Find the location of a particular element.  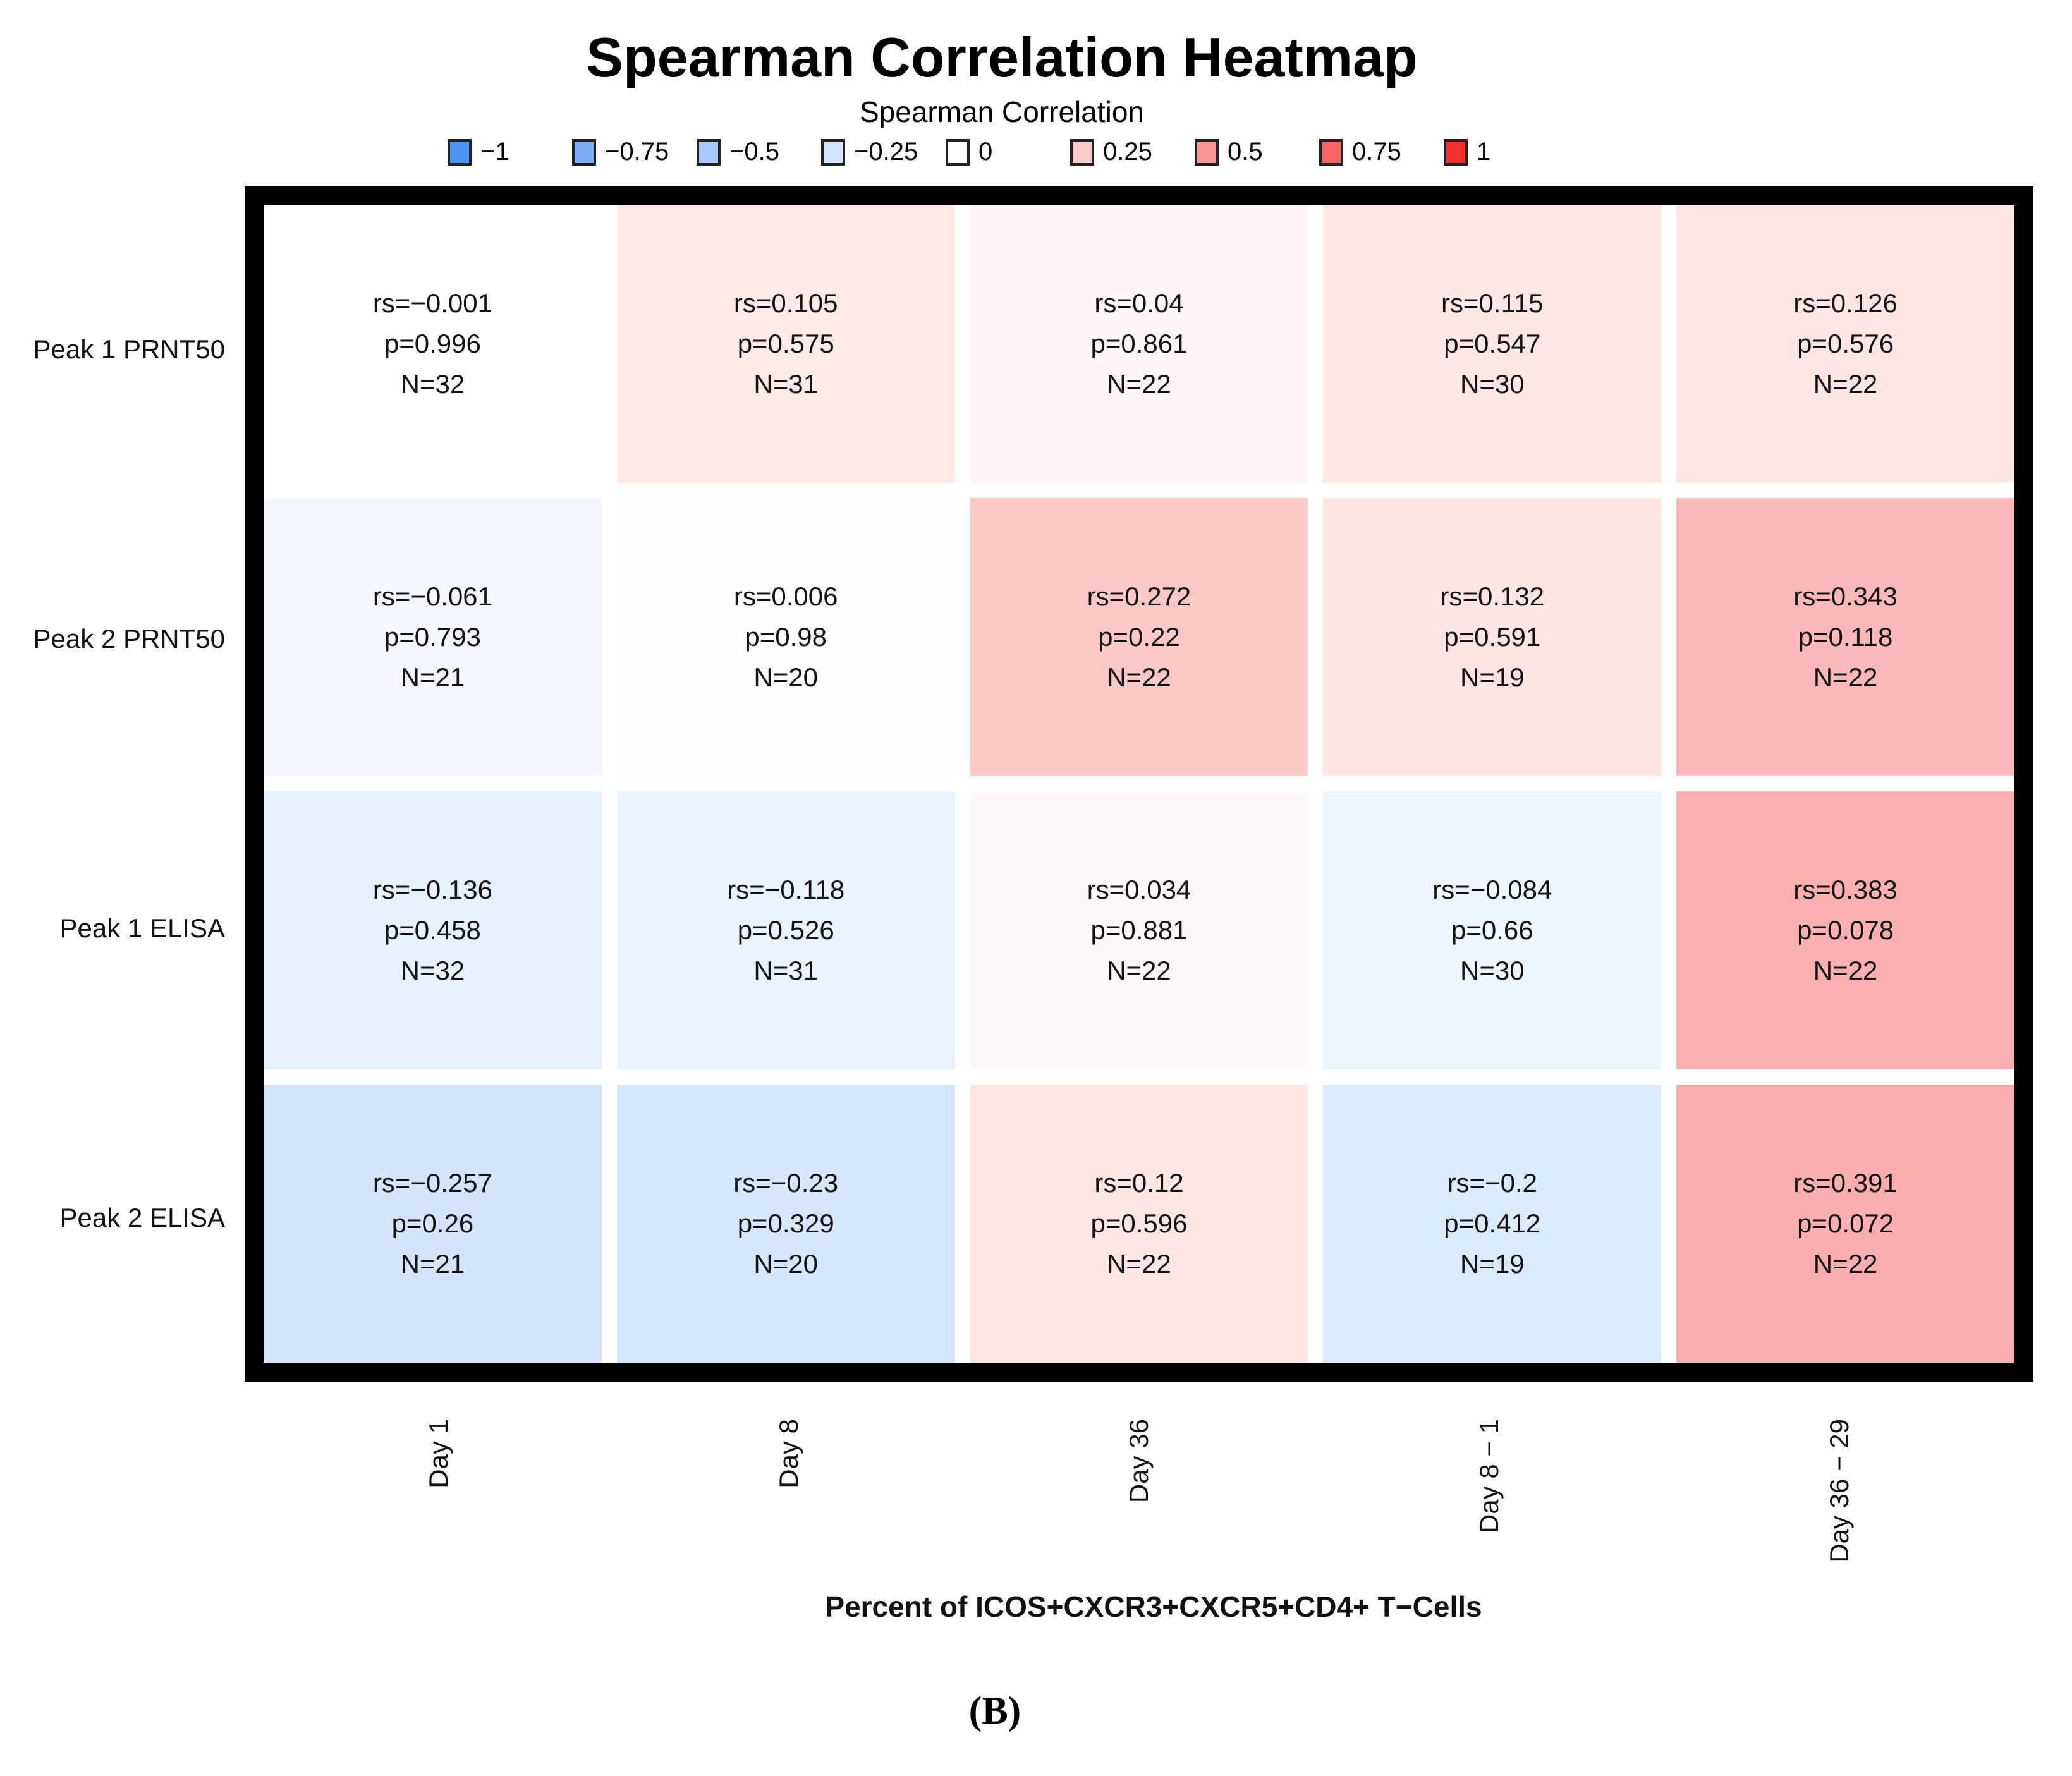

cell-p-value: p=0.072 is located at coordinates (1845, 1223).